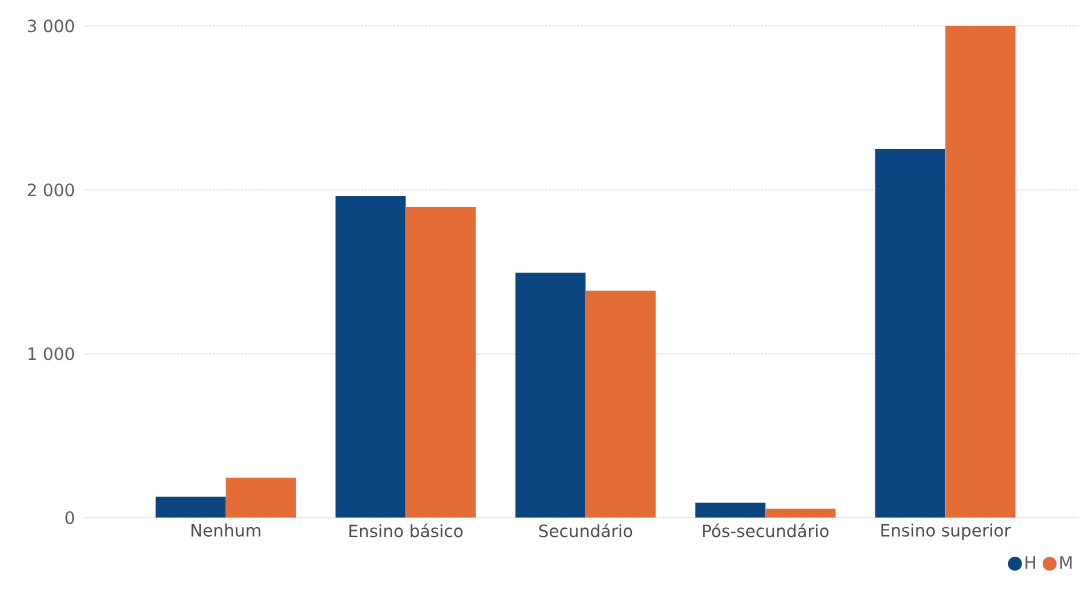 This screenshot has width=1079, height=603. I want to click on y-tick-label: 1 000, so click(51, 354).